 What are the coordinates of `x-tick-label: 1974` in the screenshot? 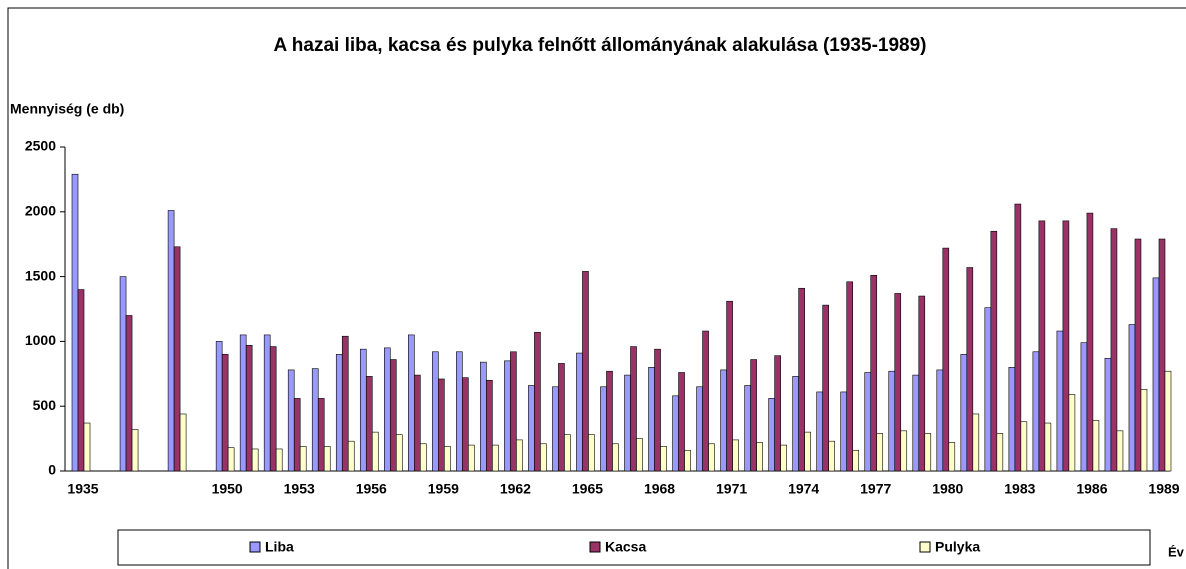 It's located at (803, 489).